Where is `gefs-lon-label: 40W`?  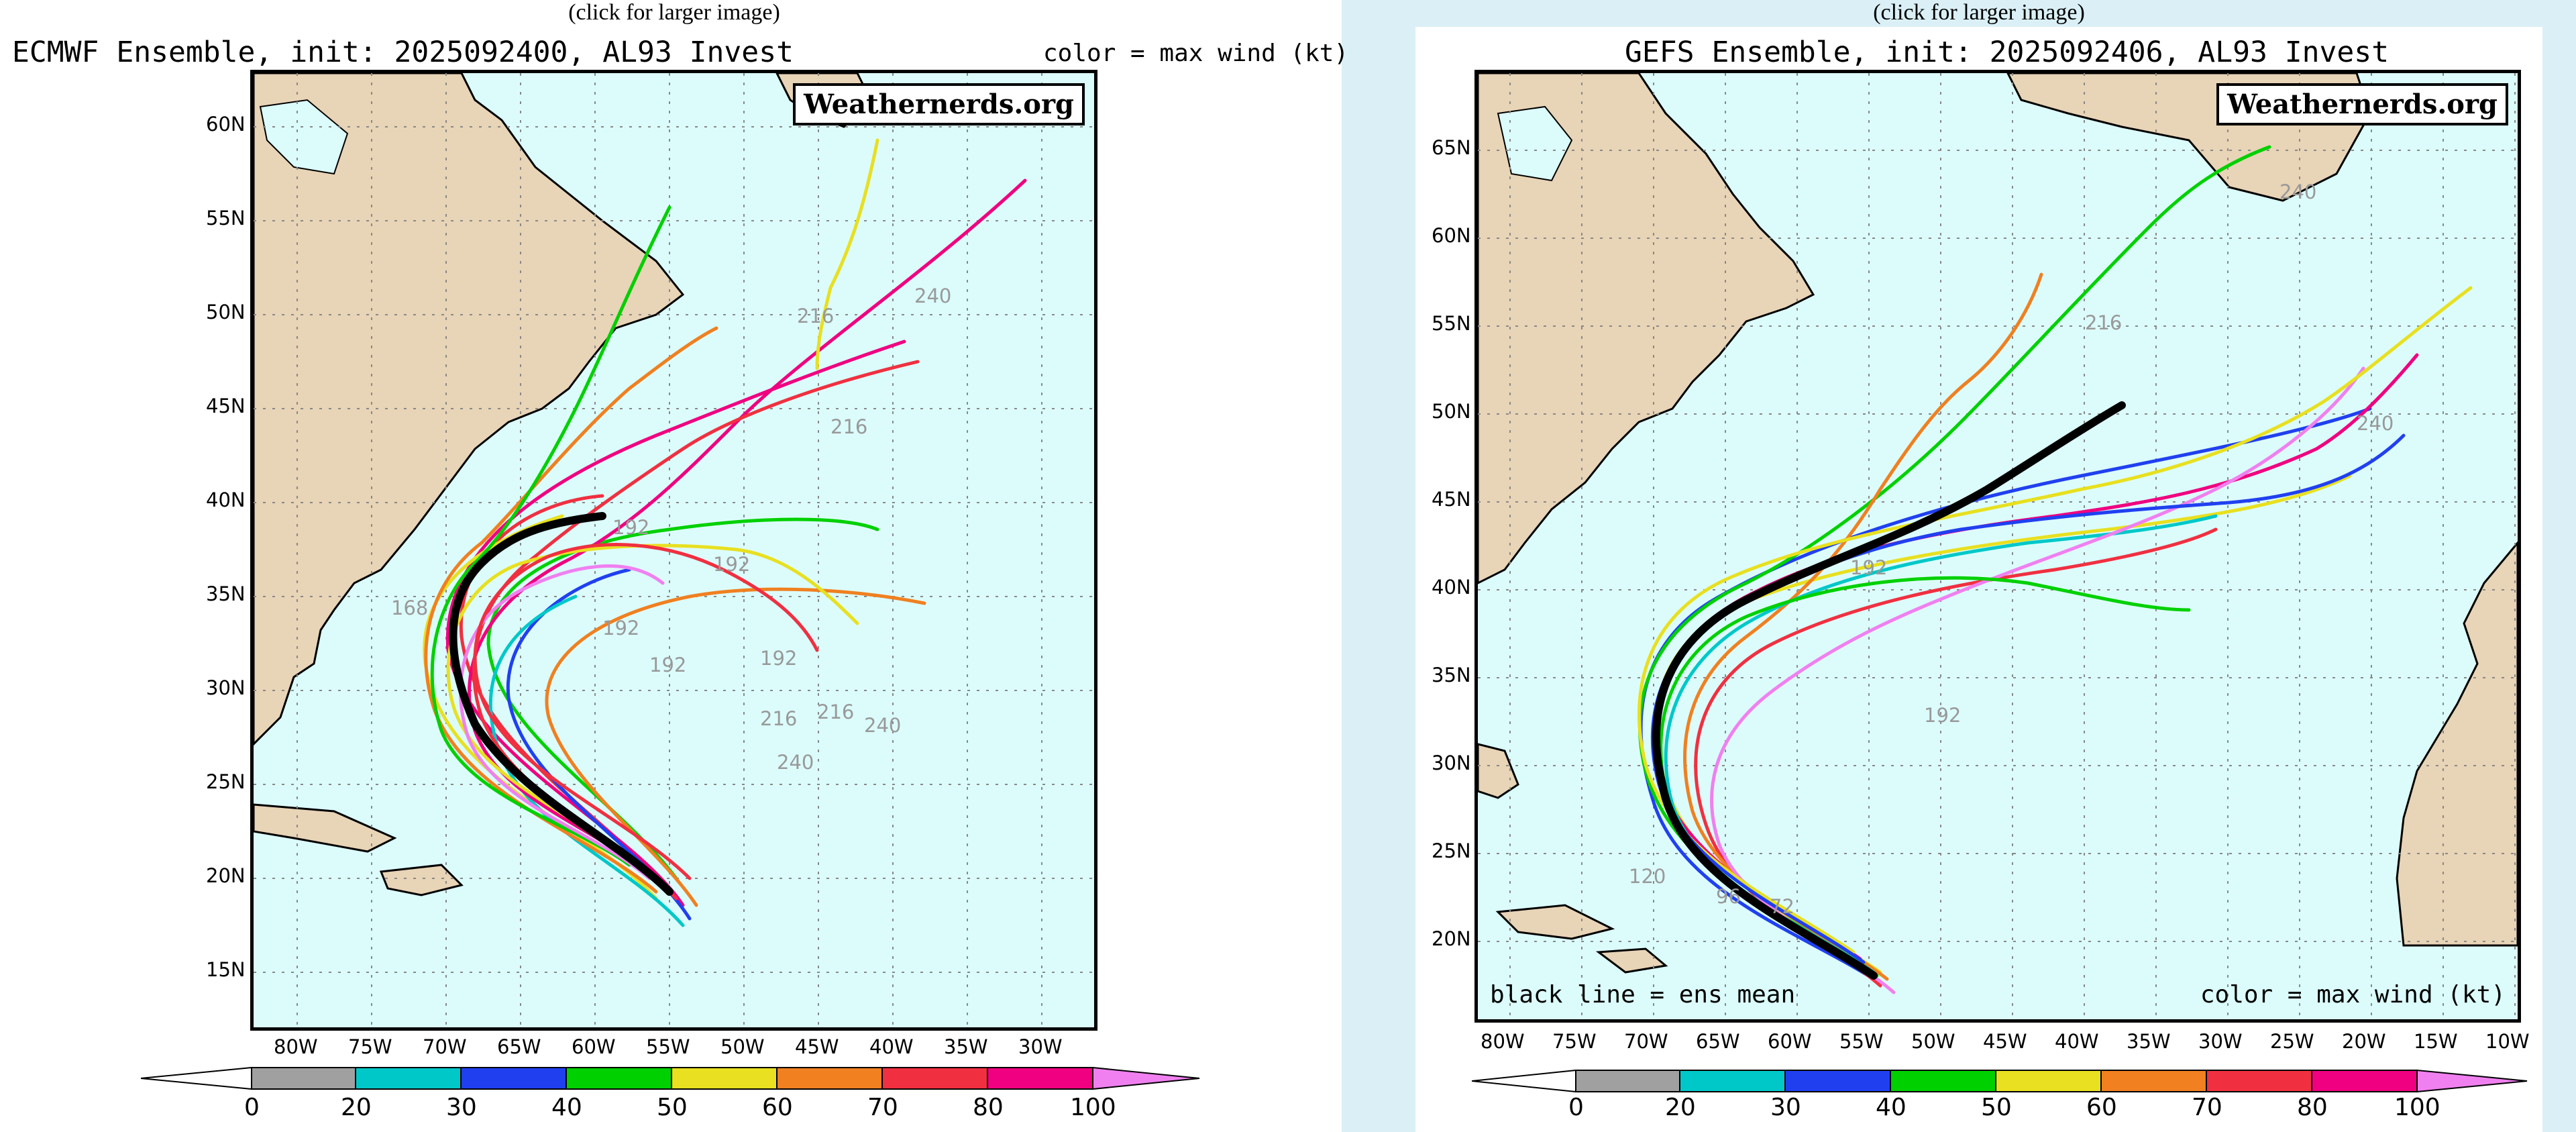 gefs-lon-label: 40W is located at coordinates (2077, 1041).